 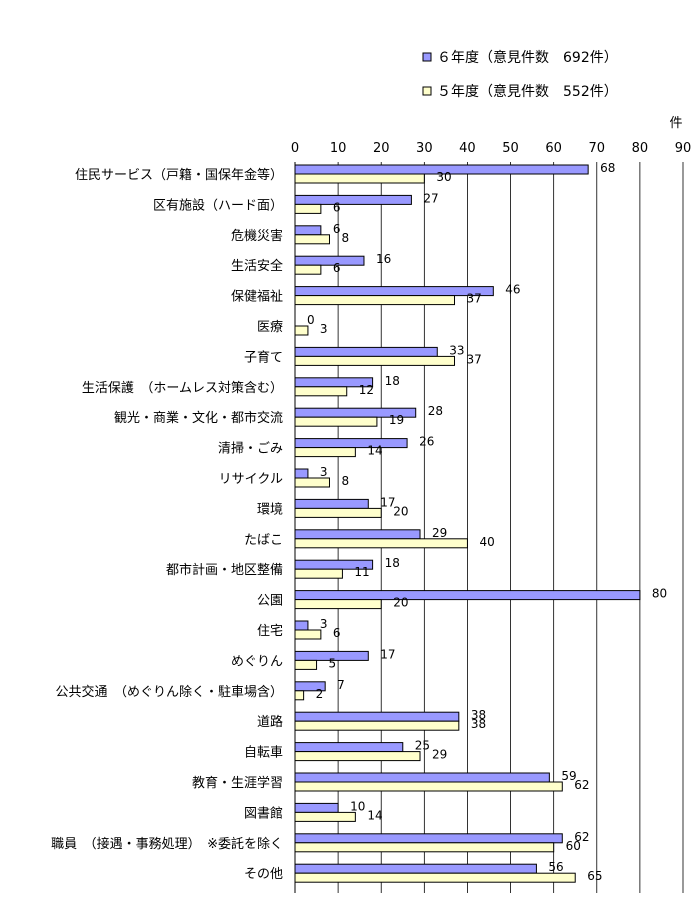 I want to click on category-label: 観光・商業・文化・都市交流, so click(x=198, y=418).